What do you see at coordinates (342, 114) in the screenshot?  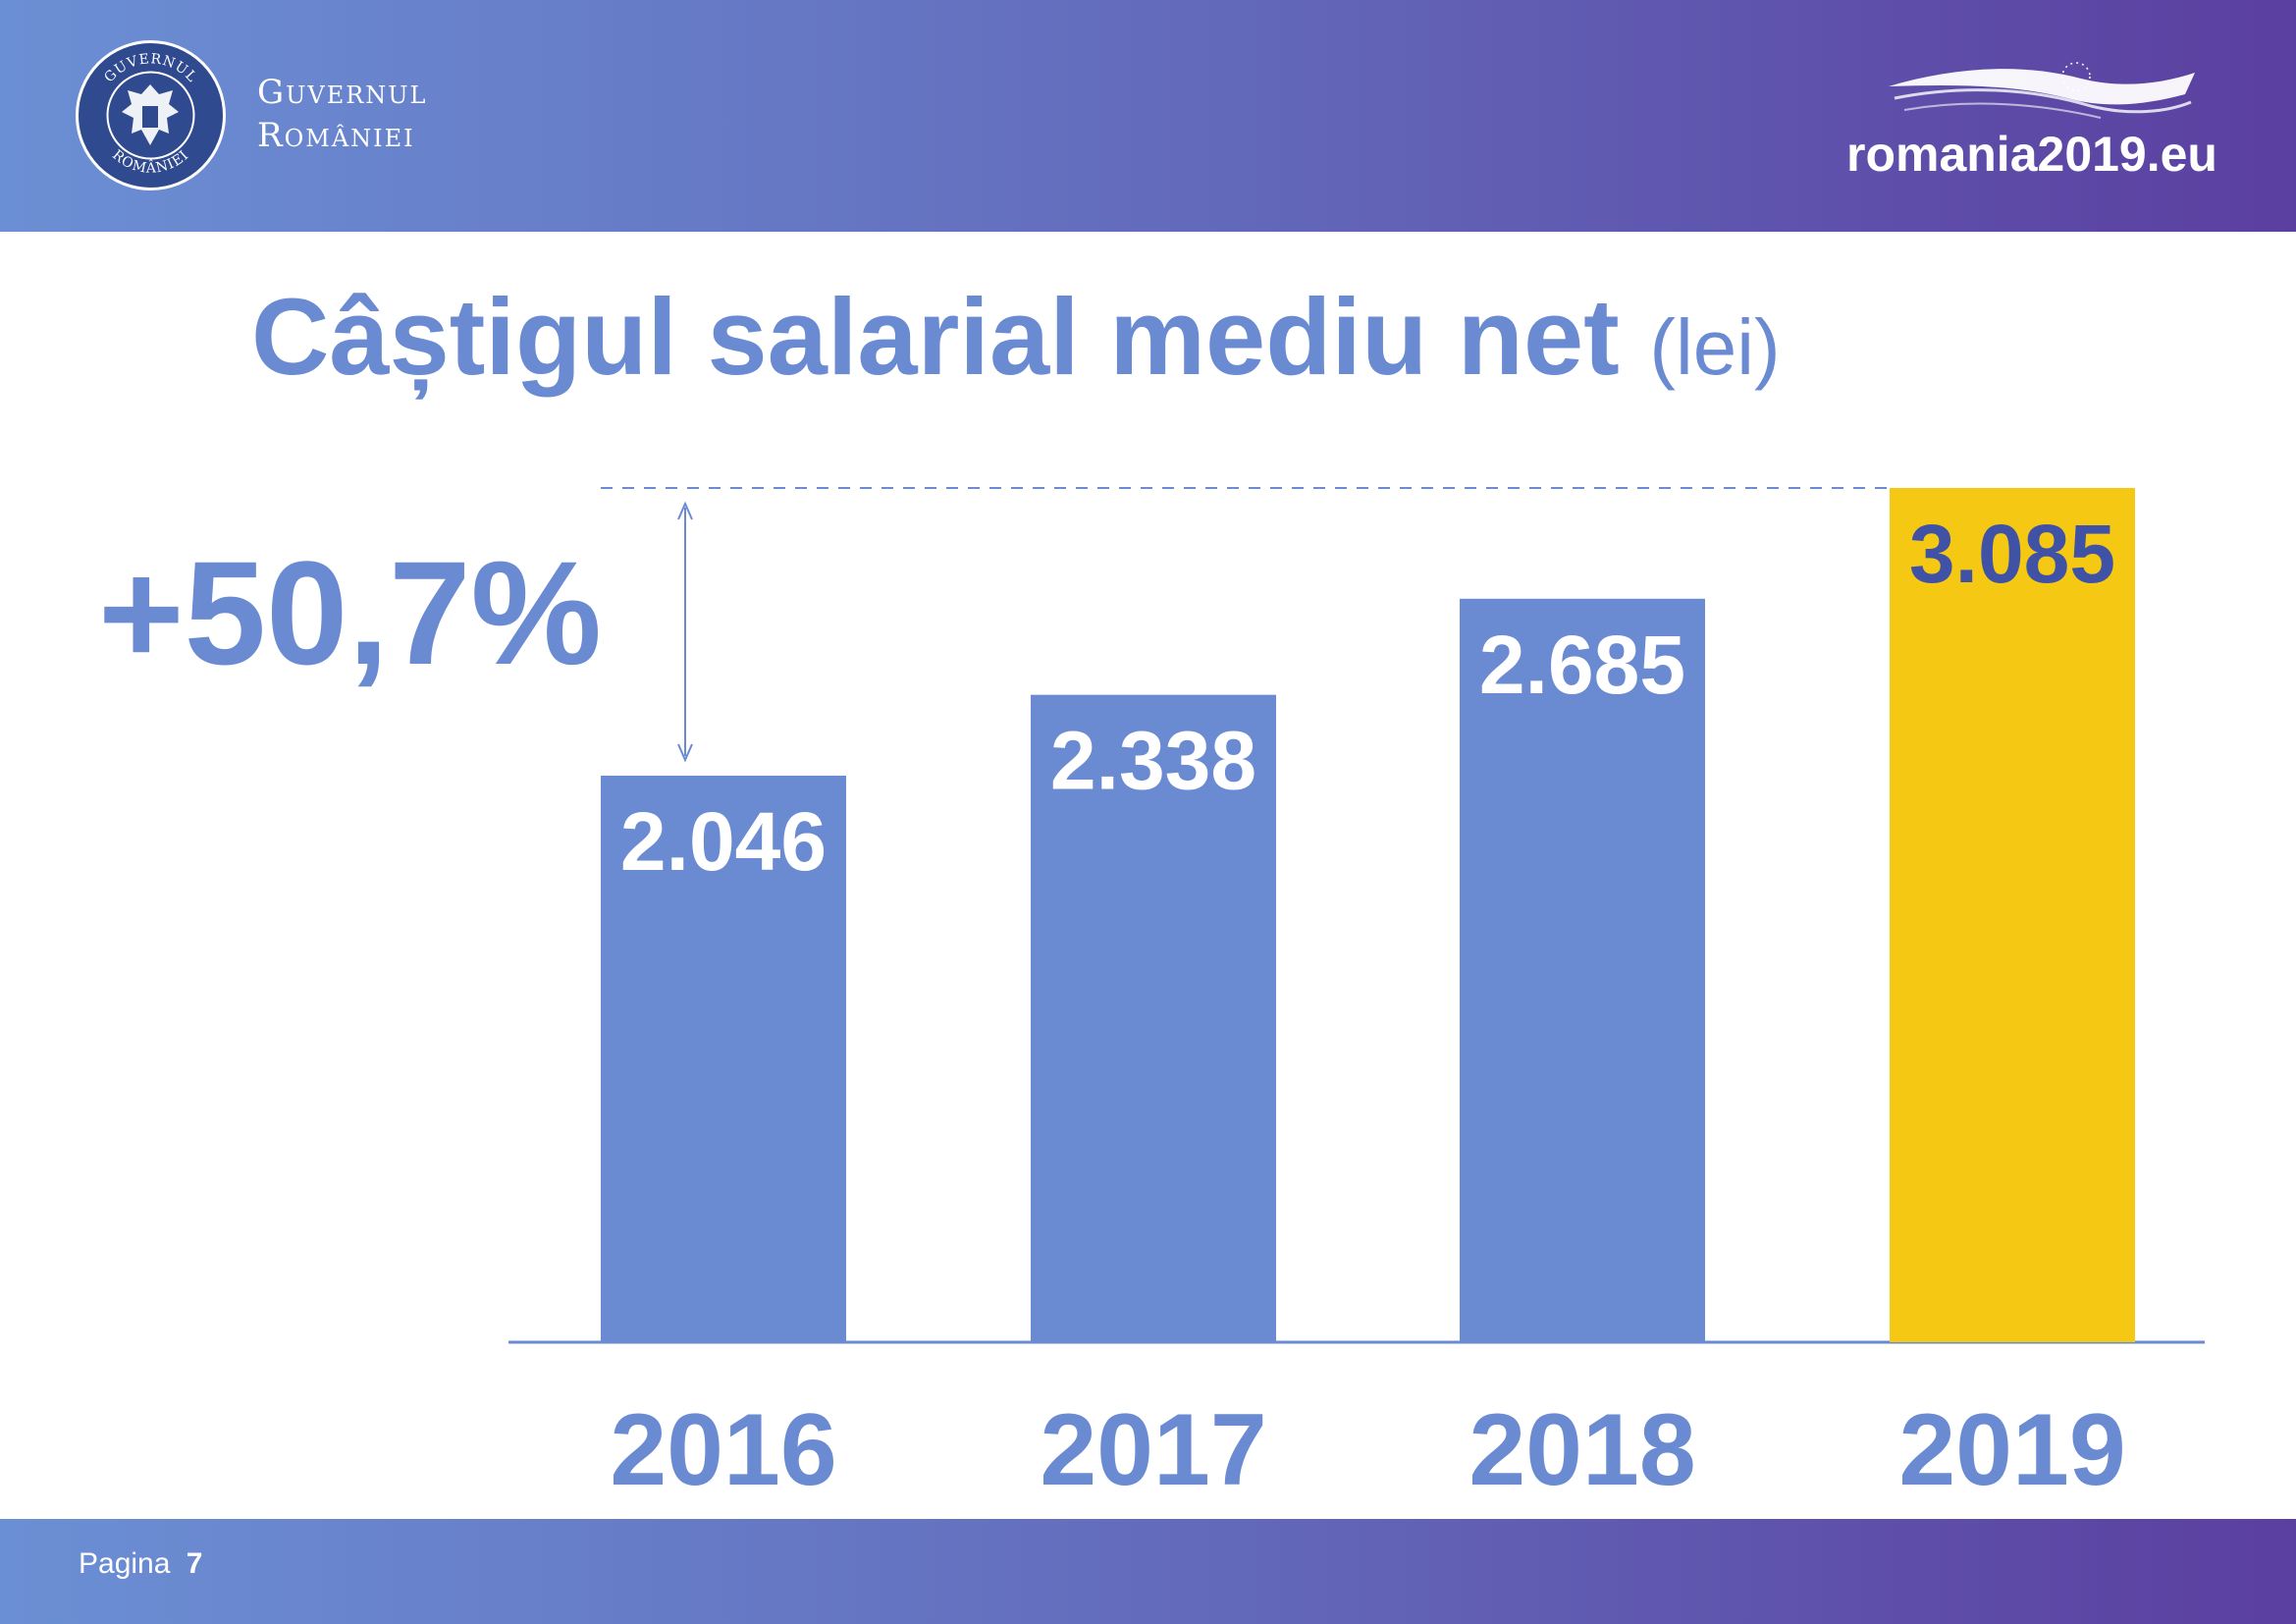 I see `government-name: Guvernul României` at bounding box center [342, 114].